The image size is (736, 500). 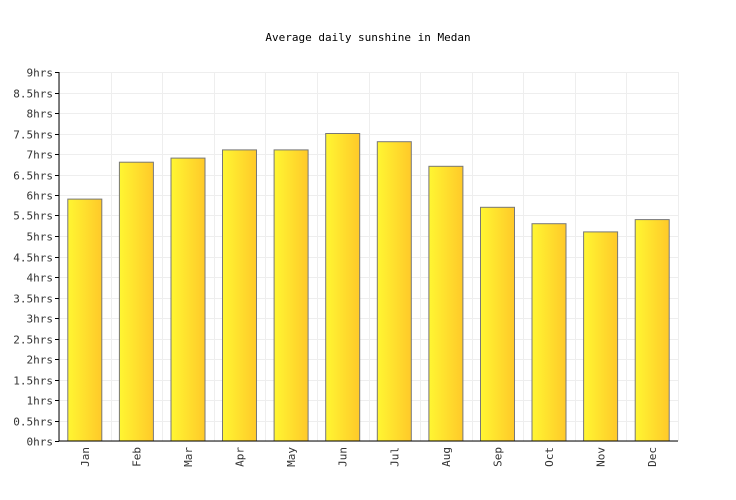 I want to click on y-tick-label: 1hrs, so click(x=40, y=401).